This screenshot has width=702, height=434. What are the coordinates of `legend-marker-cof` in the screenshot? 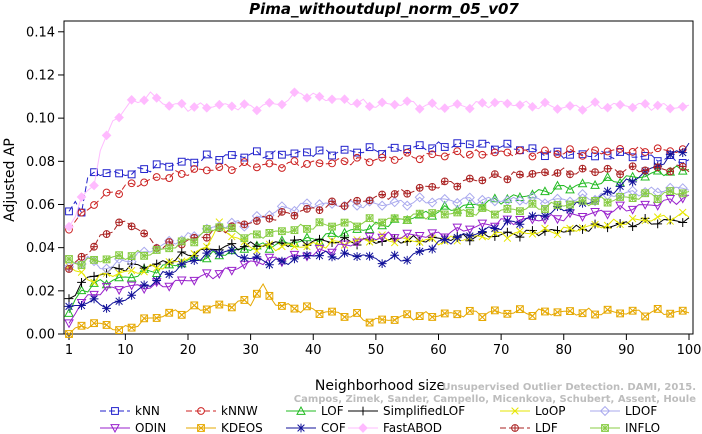 It's located at (301, 428).